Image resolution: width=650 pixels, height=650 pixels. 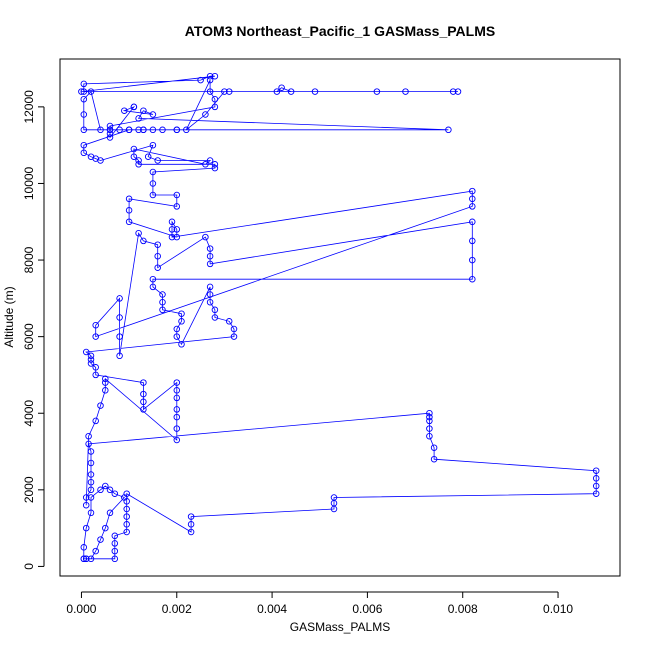 What do you see at coordinates (29, 259) in the screenshot?
I see `y-tick-label: 8000` at bounding box center [29, 259].